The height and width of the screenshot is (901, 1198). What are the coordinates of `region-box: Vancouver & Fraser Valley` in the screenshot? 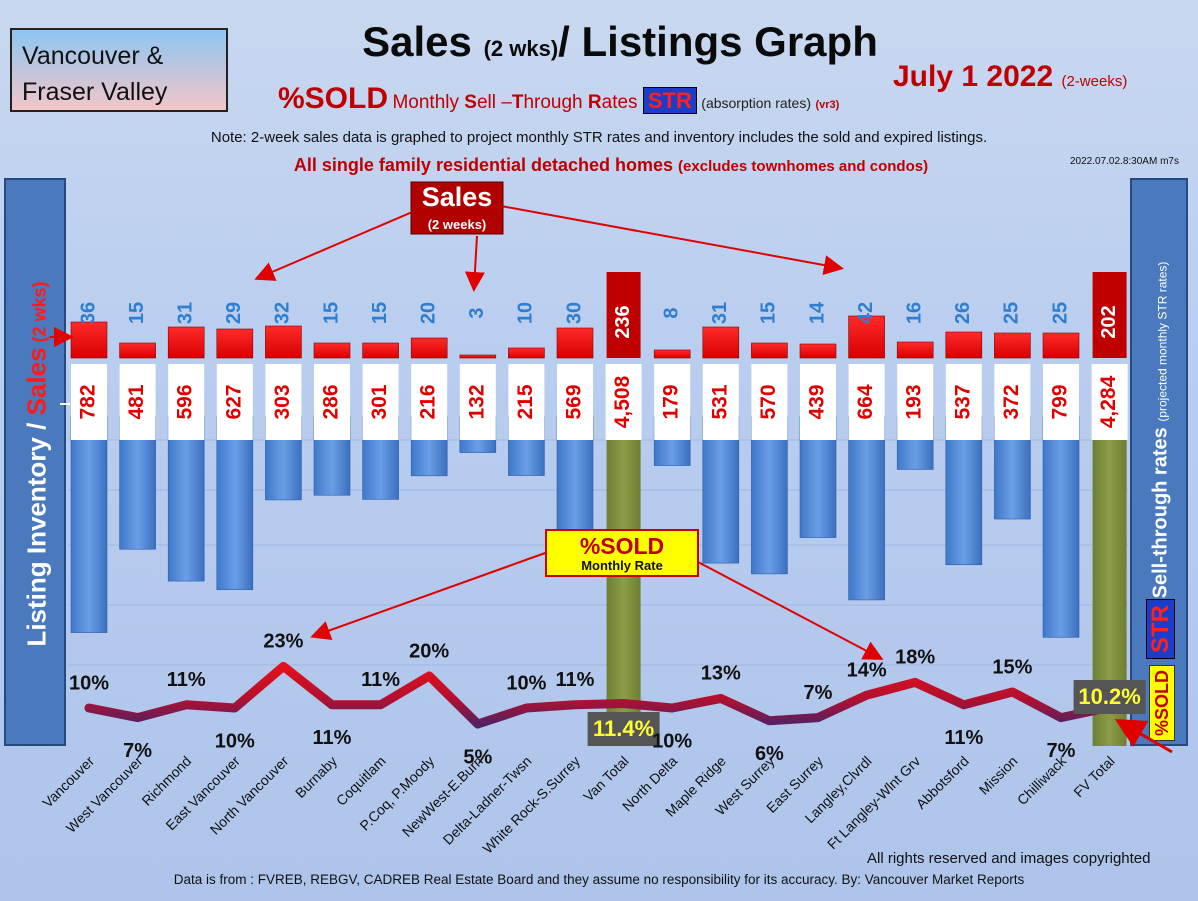 It's located at (119, 70).